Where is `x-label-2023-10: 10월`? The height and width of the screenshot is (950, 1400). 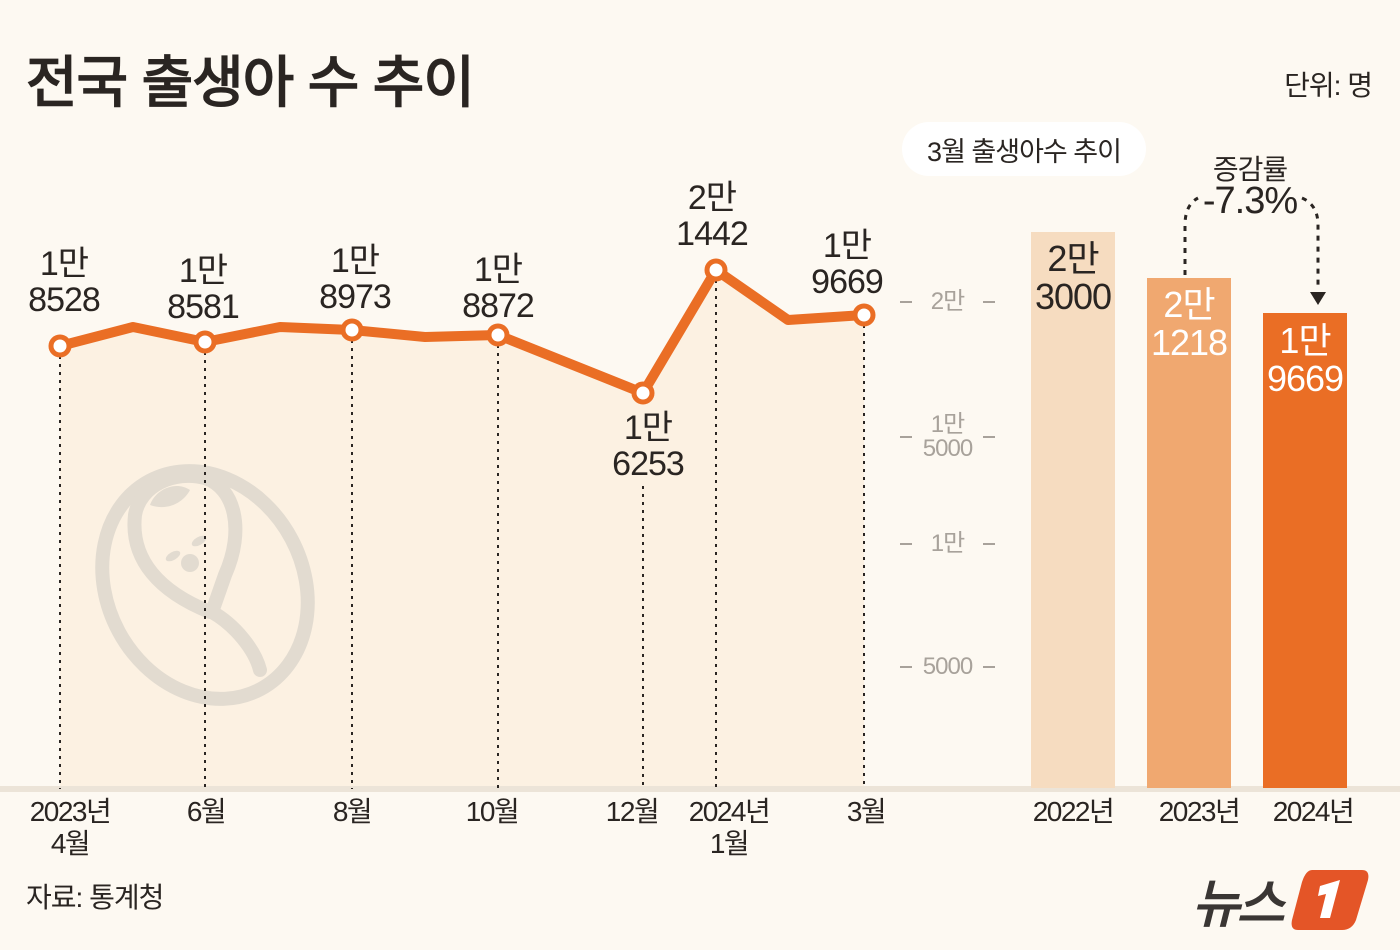
x-label-2023-10: 10월 is located at coordinates (492, 812).